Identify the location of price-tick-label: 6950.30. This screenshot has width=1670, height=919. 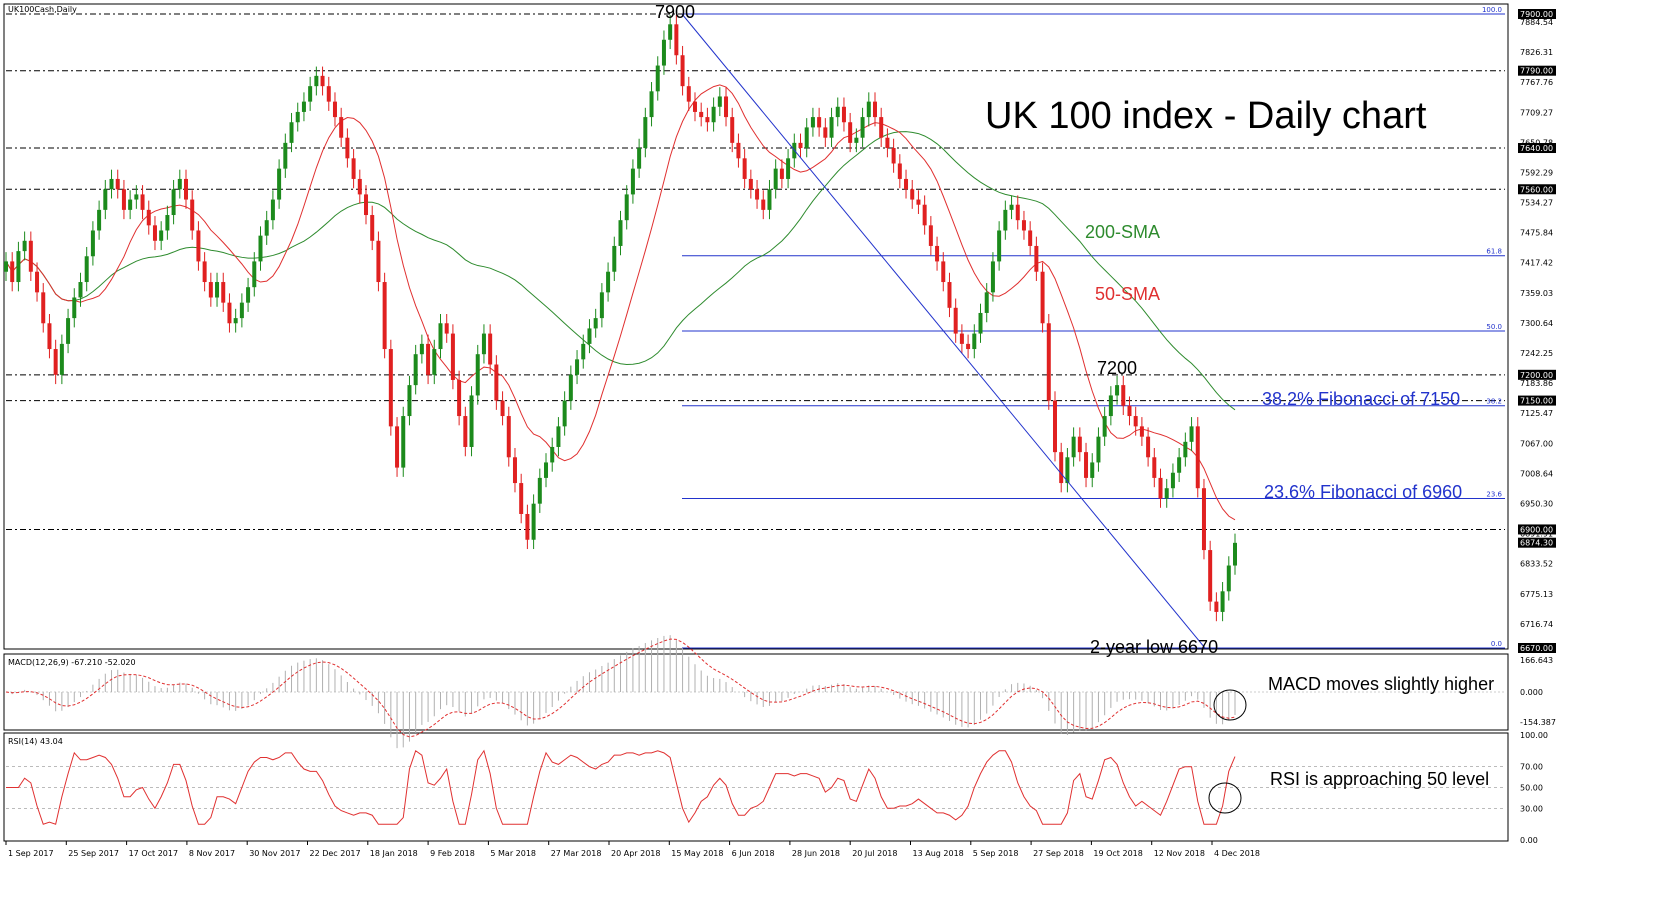
(1536, 504).